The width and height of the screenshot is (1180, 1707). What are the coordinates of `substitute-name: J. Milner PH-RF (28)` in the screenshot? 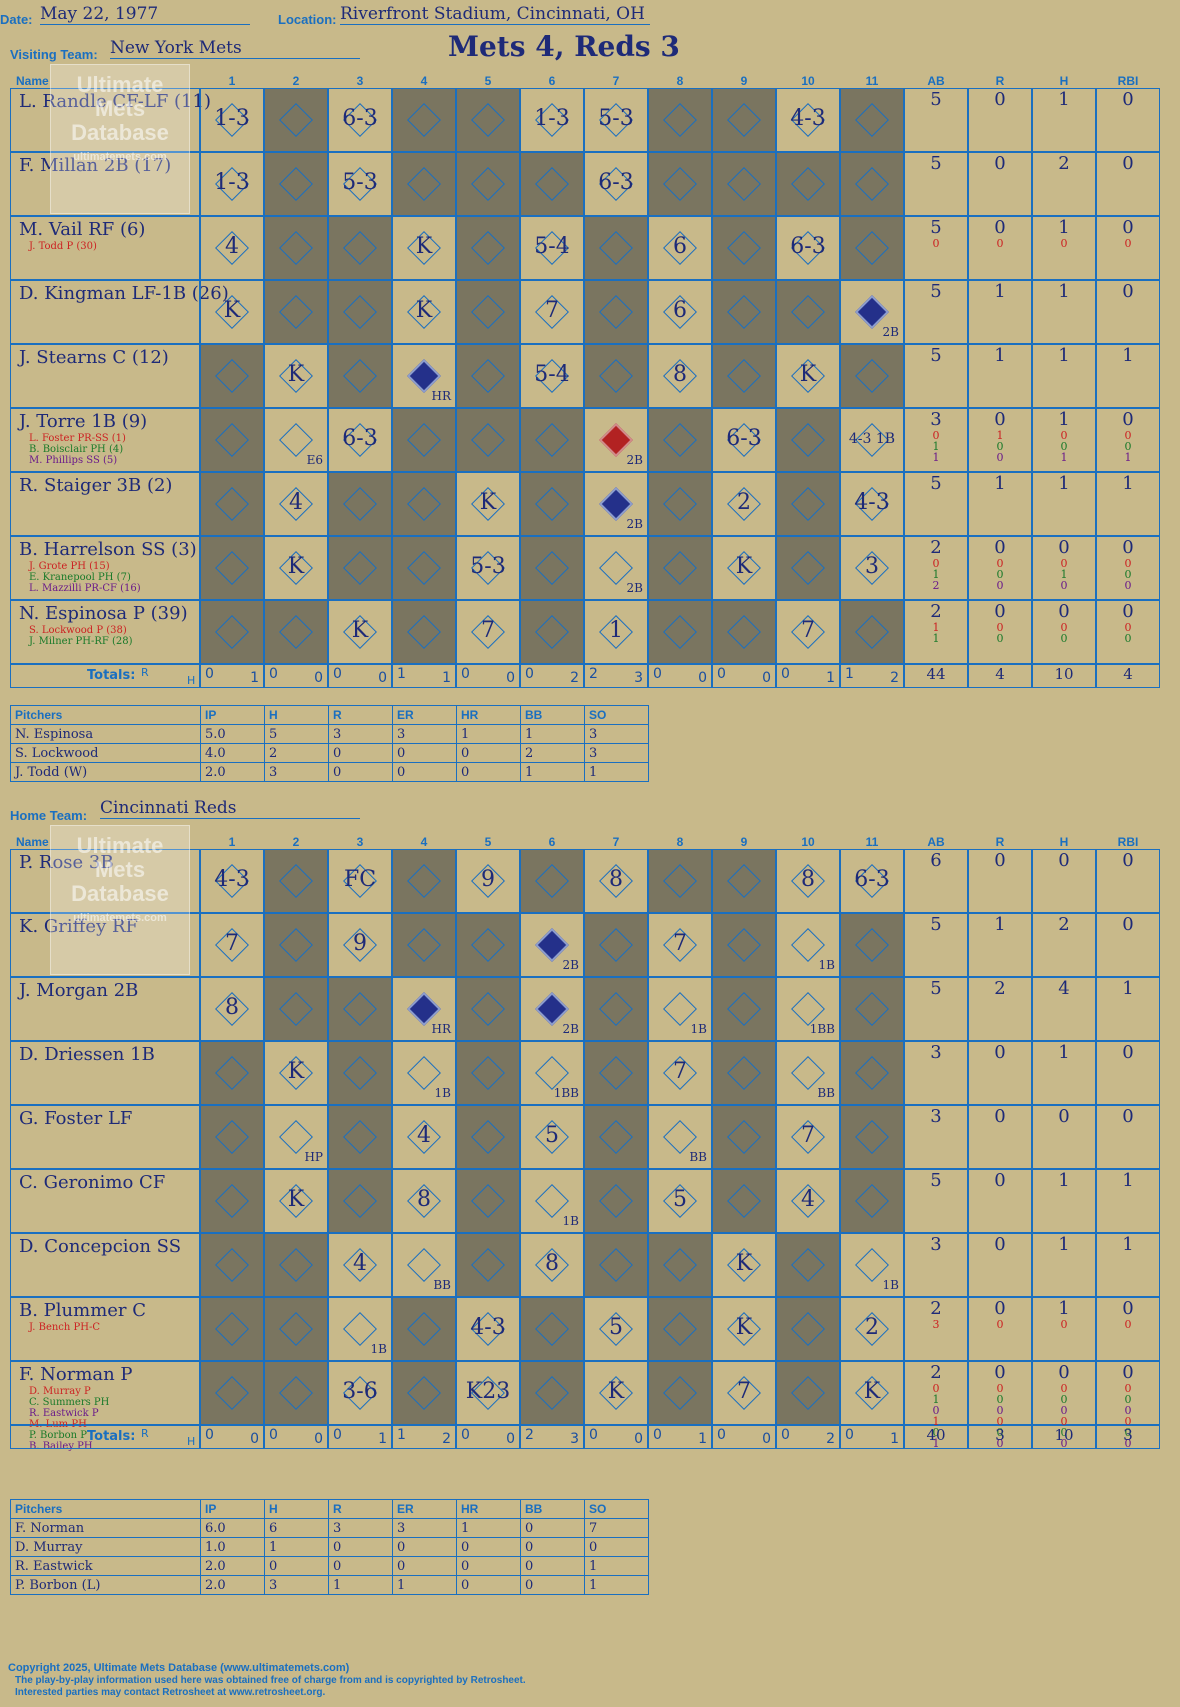 It's located at (81, 641).